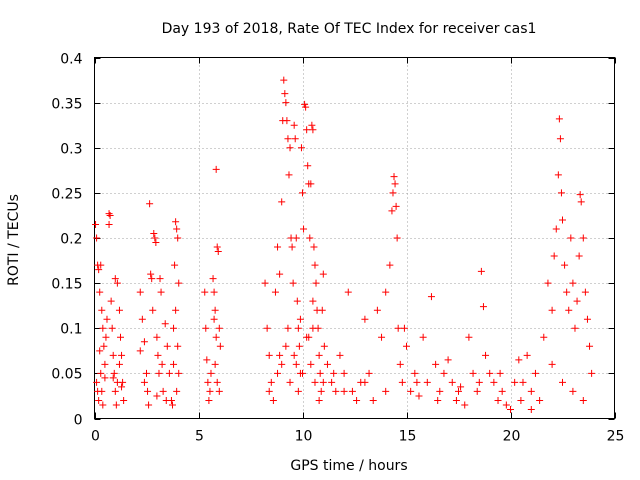  Describe the element at coordinates (95, 437) in the screenshot. I see `x-tick-label: 0` at that location.